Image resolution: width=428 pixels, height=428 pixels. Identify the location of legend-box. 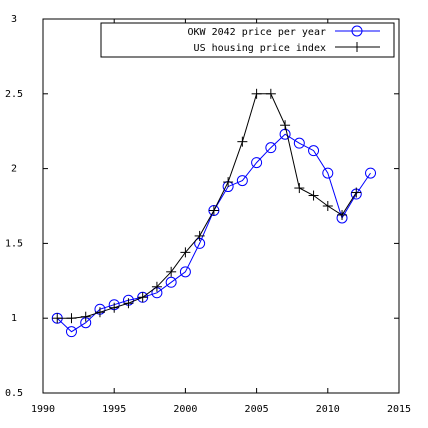
(247, 40).